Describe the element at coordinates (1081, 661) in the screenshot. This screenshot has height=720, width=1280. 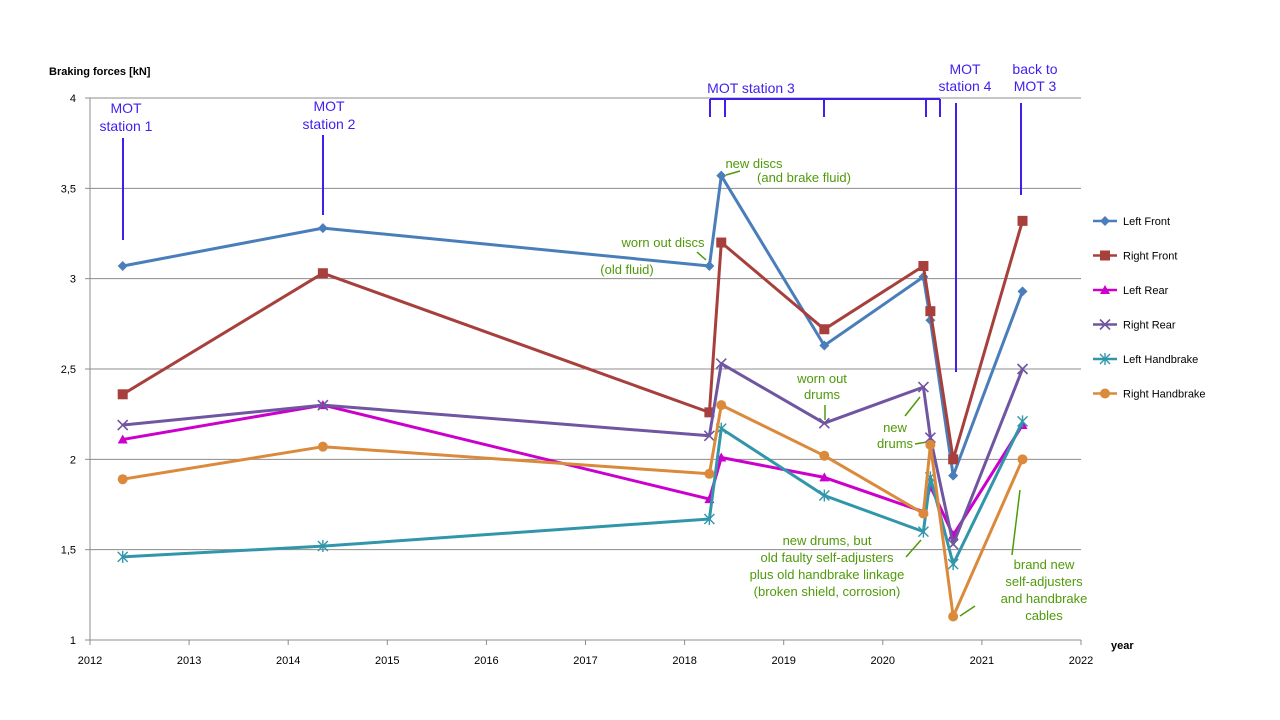
I see `x-tick-label: 2022` at that location.